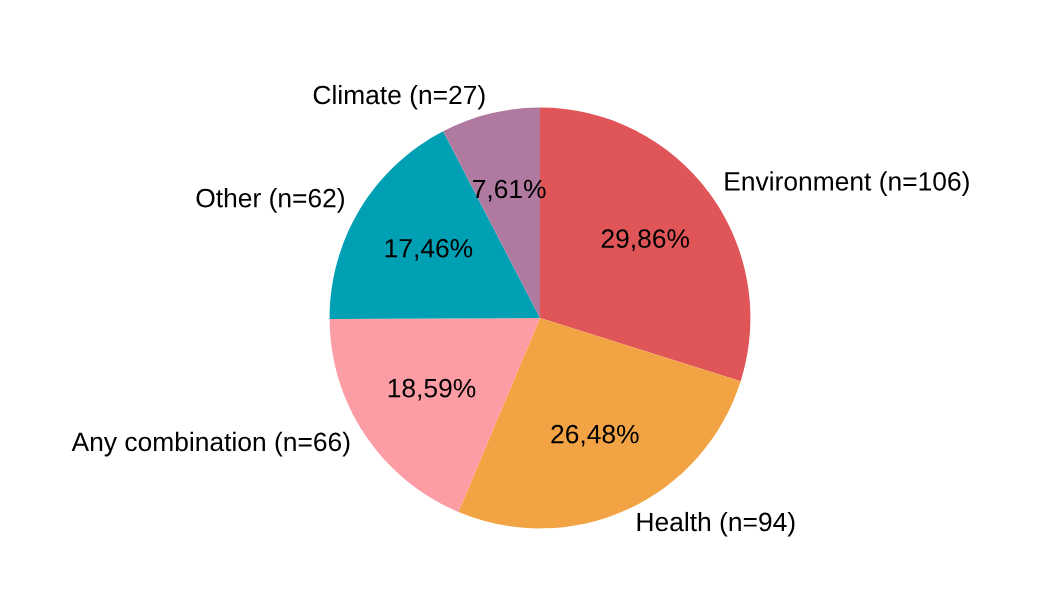 The height and width of the screenshot is (592, 1061). Describe the element at coordinates (847, 183) in the screenshot. I see `slice-label: Environment (n=106)` at that location.